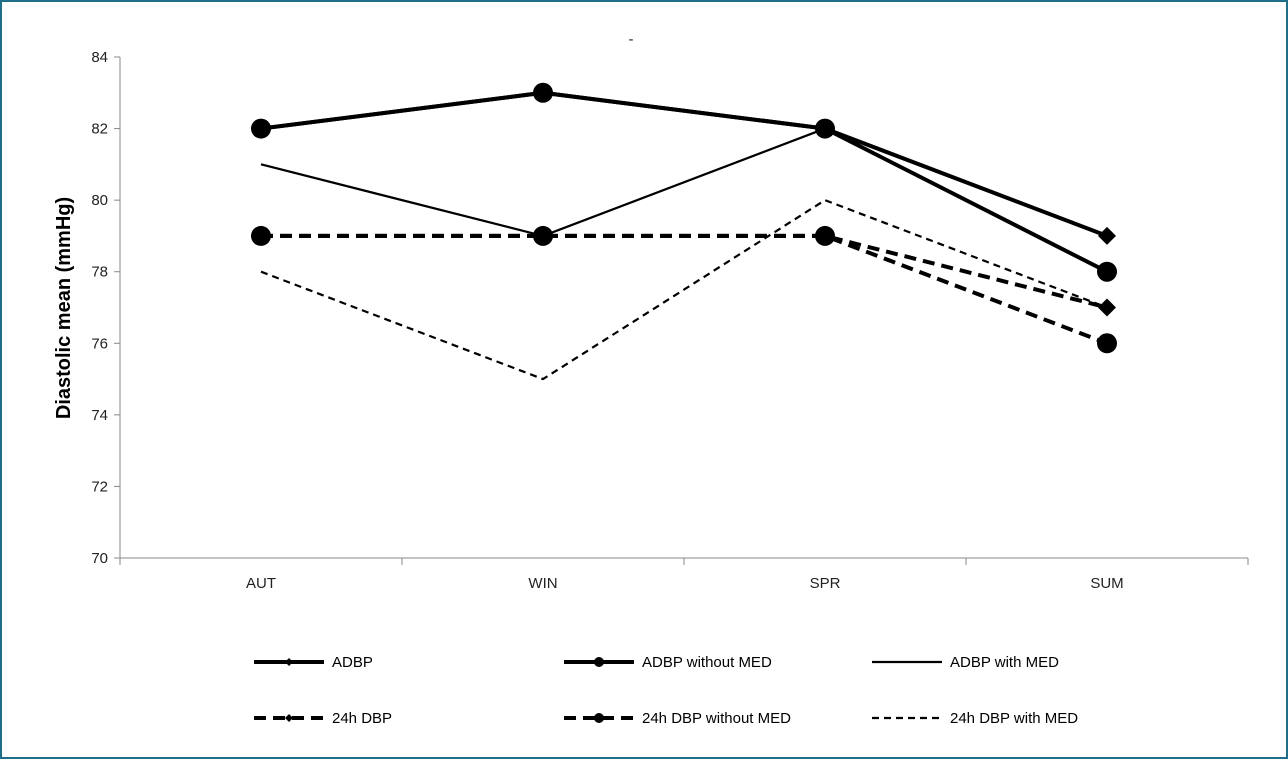 The image size is (1288, 761). Describe the element at coordinates (99, 343) in the screenshot. I see `y-tick-label: 76` at that location.